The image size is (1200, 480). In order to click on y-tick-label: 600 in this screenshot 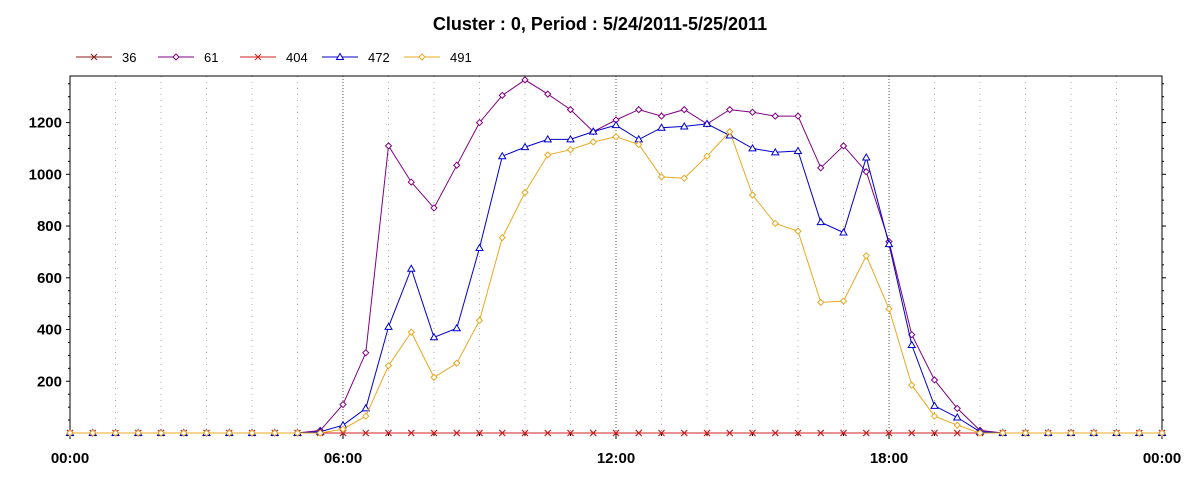, I will do `click(49, 278)`.